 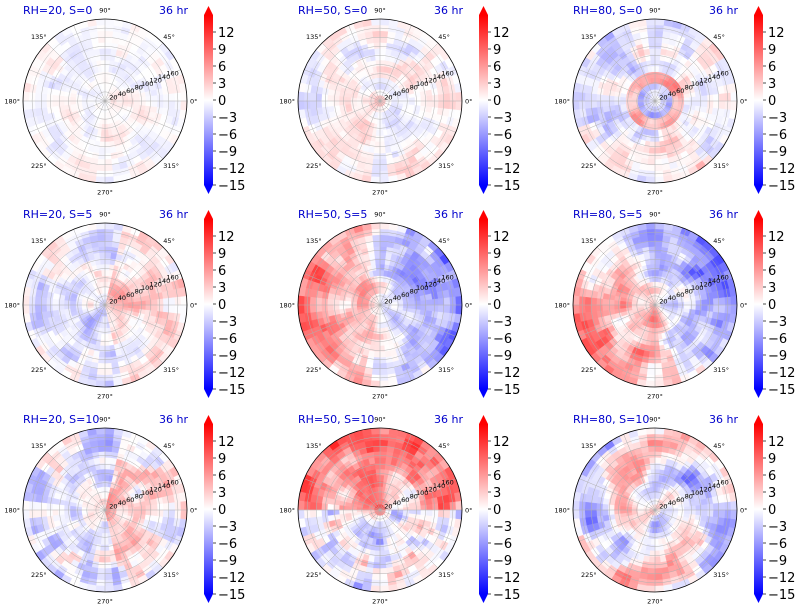 What do you see at coordinates (388, 302) in the screenshot?
I see `radial-tick-label: 20` at bounding box center [388, 302].